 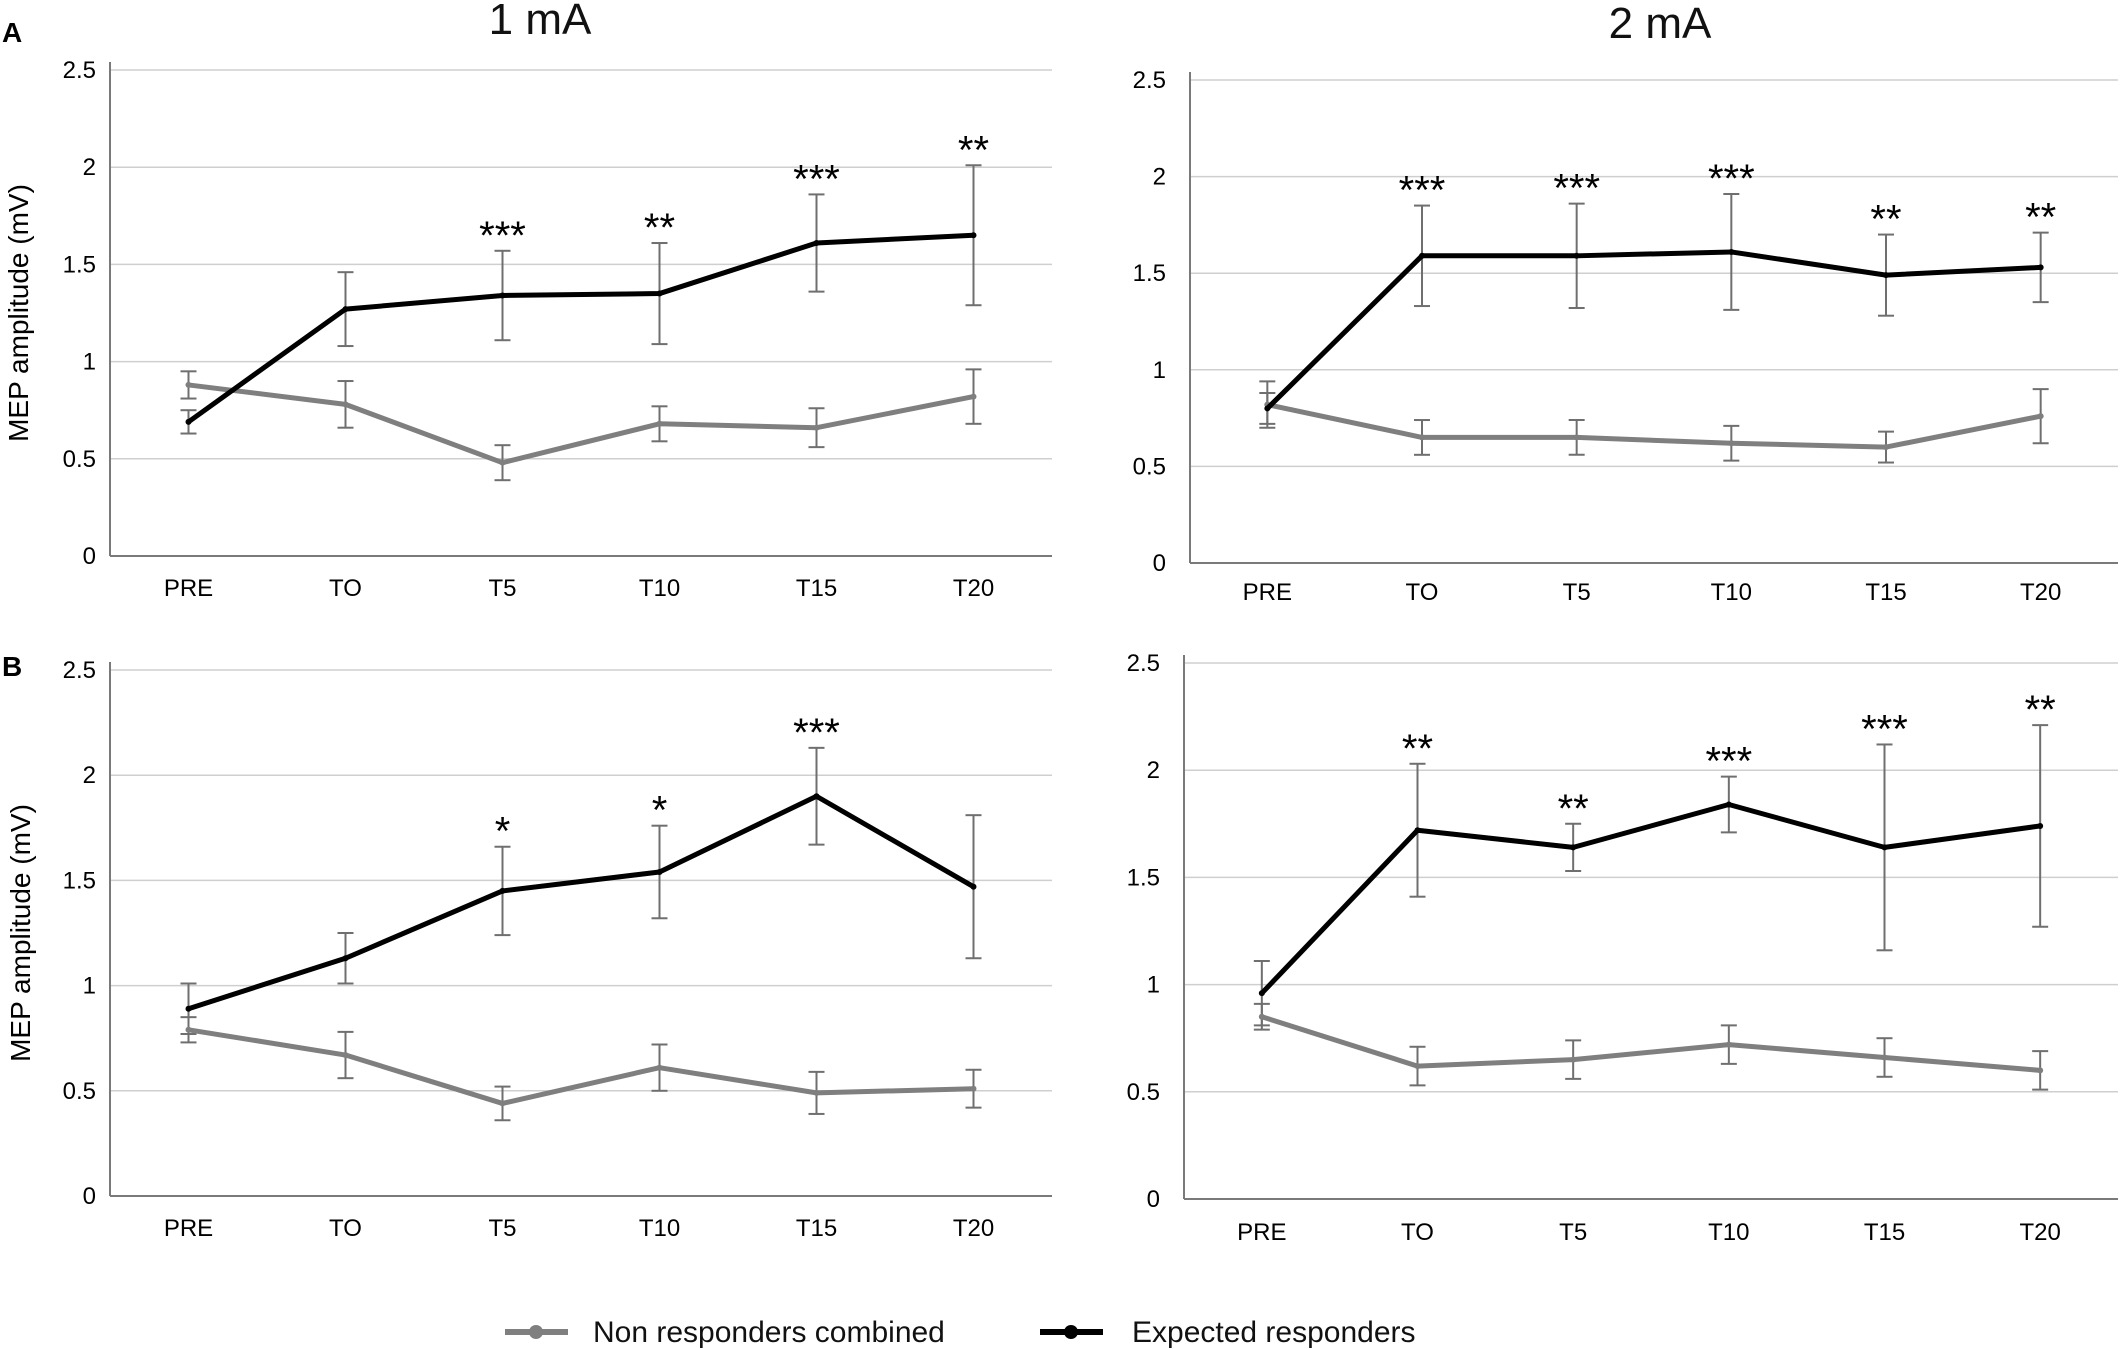 I want to click on legend-marker-expected-responders, so click(x=1071, y=1332).